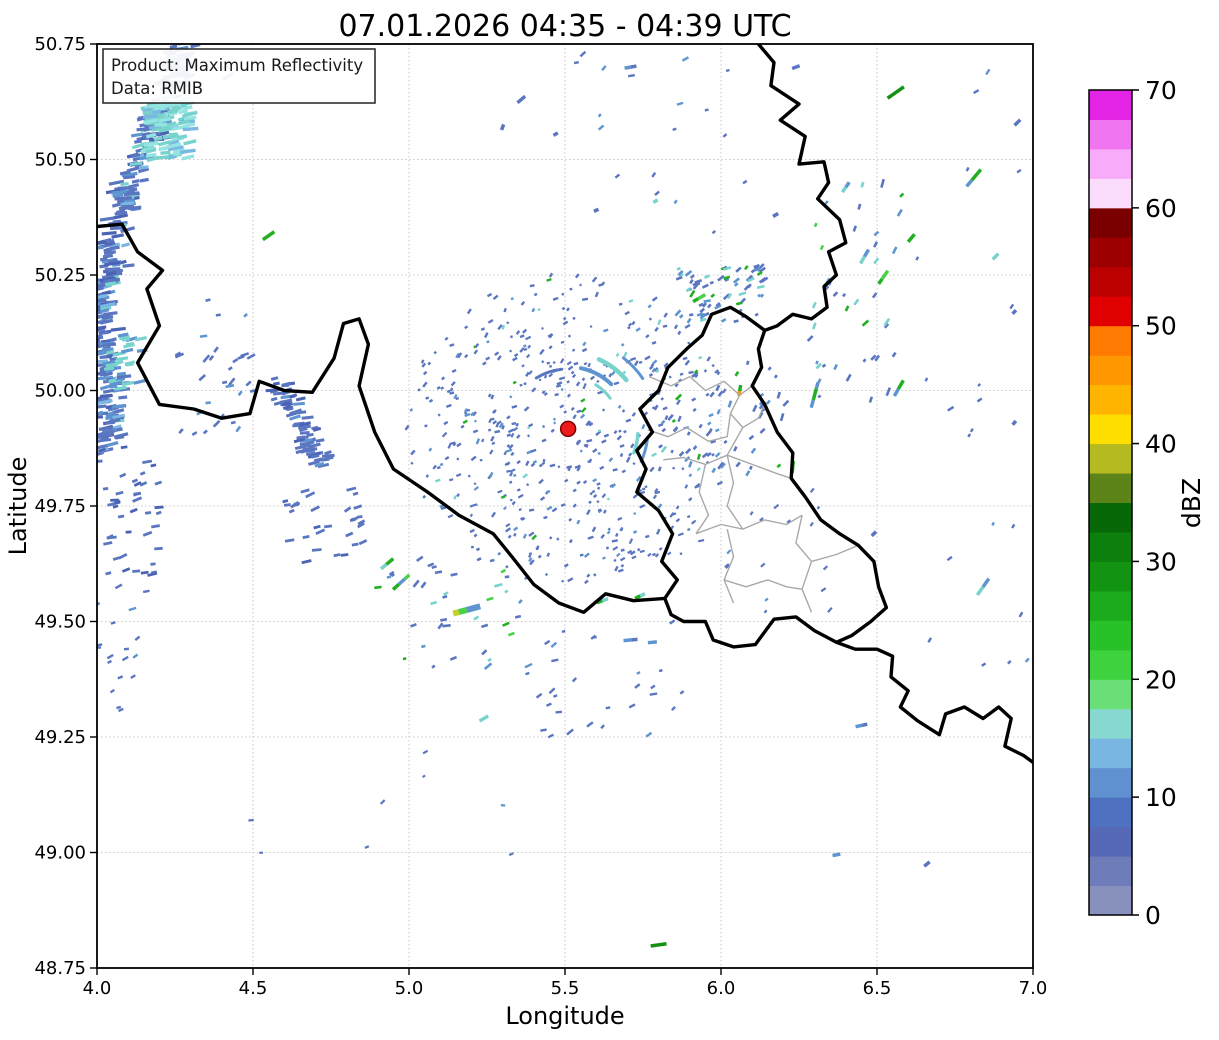 This screenshot has width=1219, height=1040. Describe the element at coordinates (753, 494) in the screenshot. I see `regional-borders-layer` at that location.